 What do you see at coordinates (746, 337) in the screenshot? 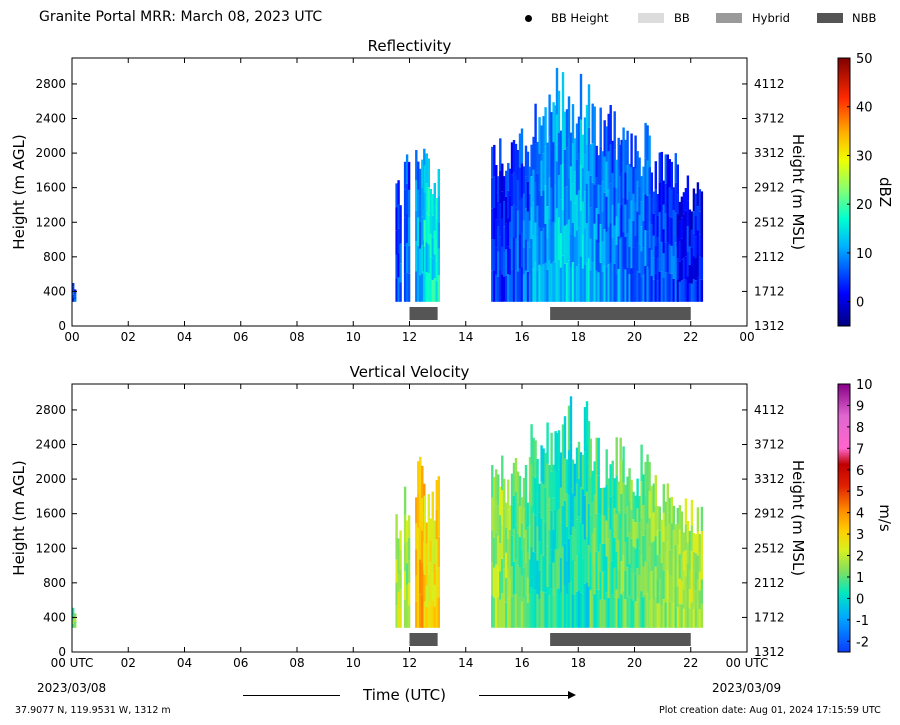
I see `x-tick-label: 00` at bounding box center [746, 337].